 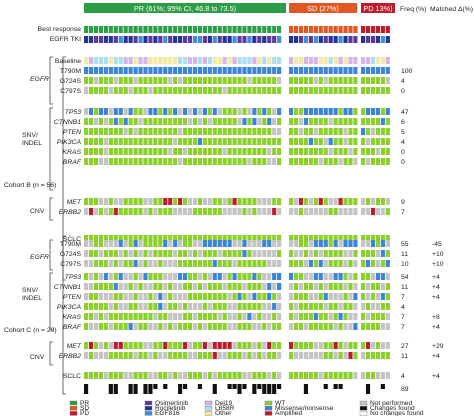 I want to click on cohort-c-pik3ca-cell, so click(x=145, y=306).